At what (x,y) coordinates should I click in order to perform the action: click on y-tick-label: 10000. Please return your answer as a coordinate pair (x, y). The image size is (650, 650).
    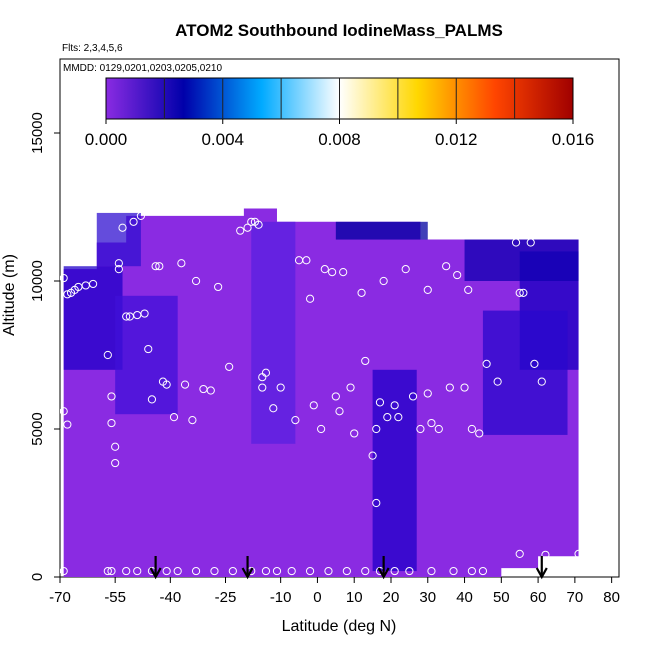
    Looking at the image, I should click on (37, 281).